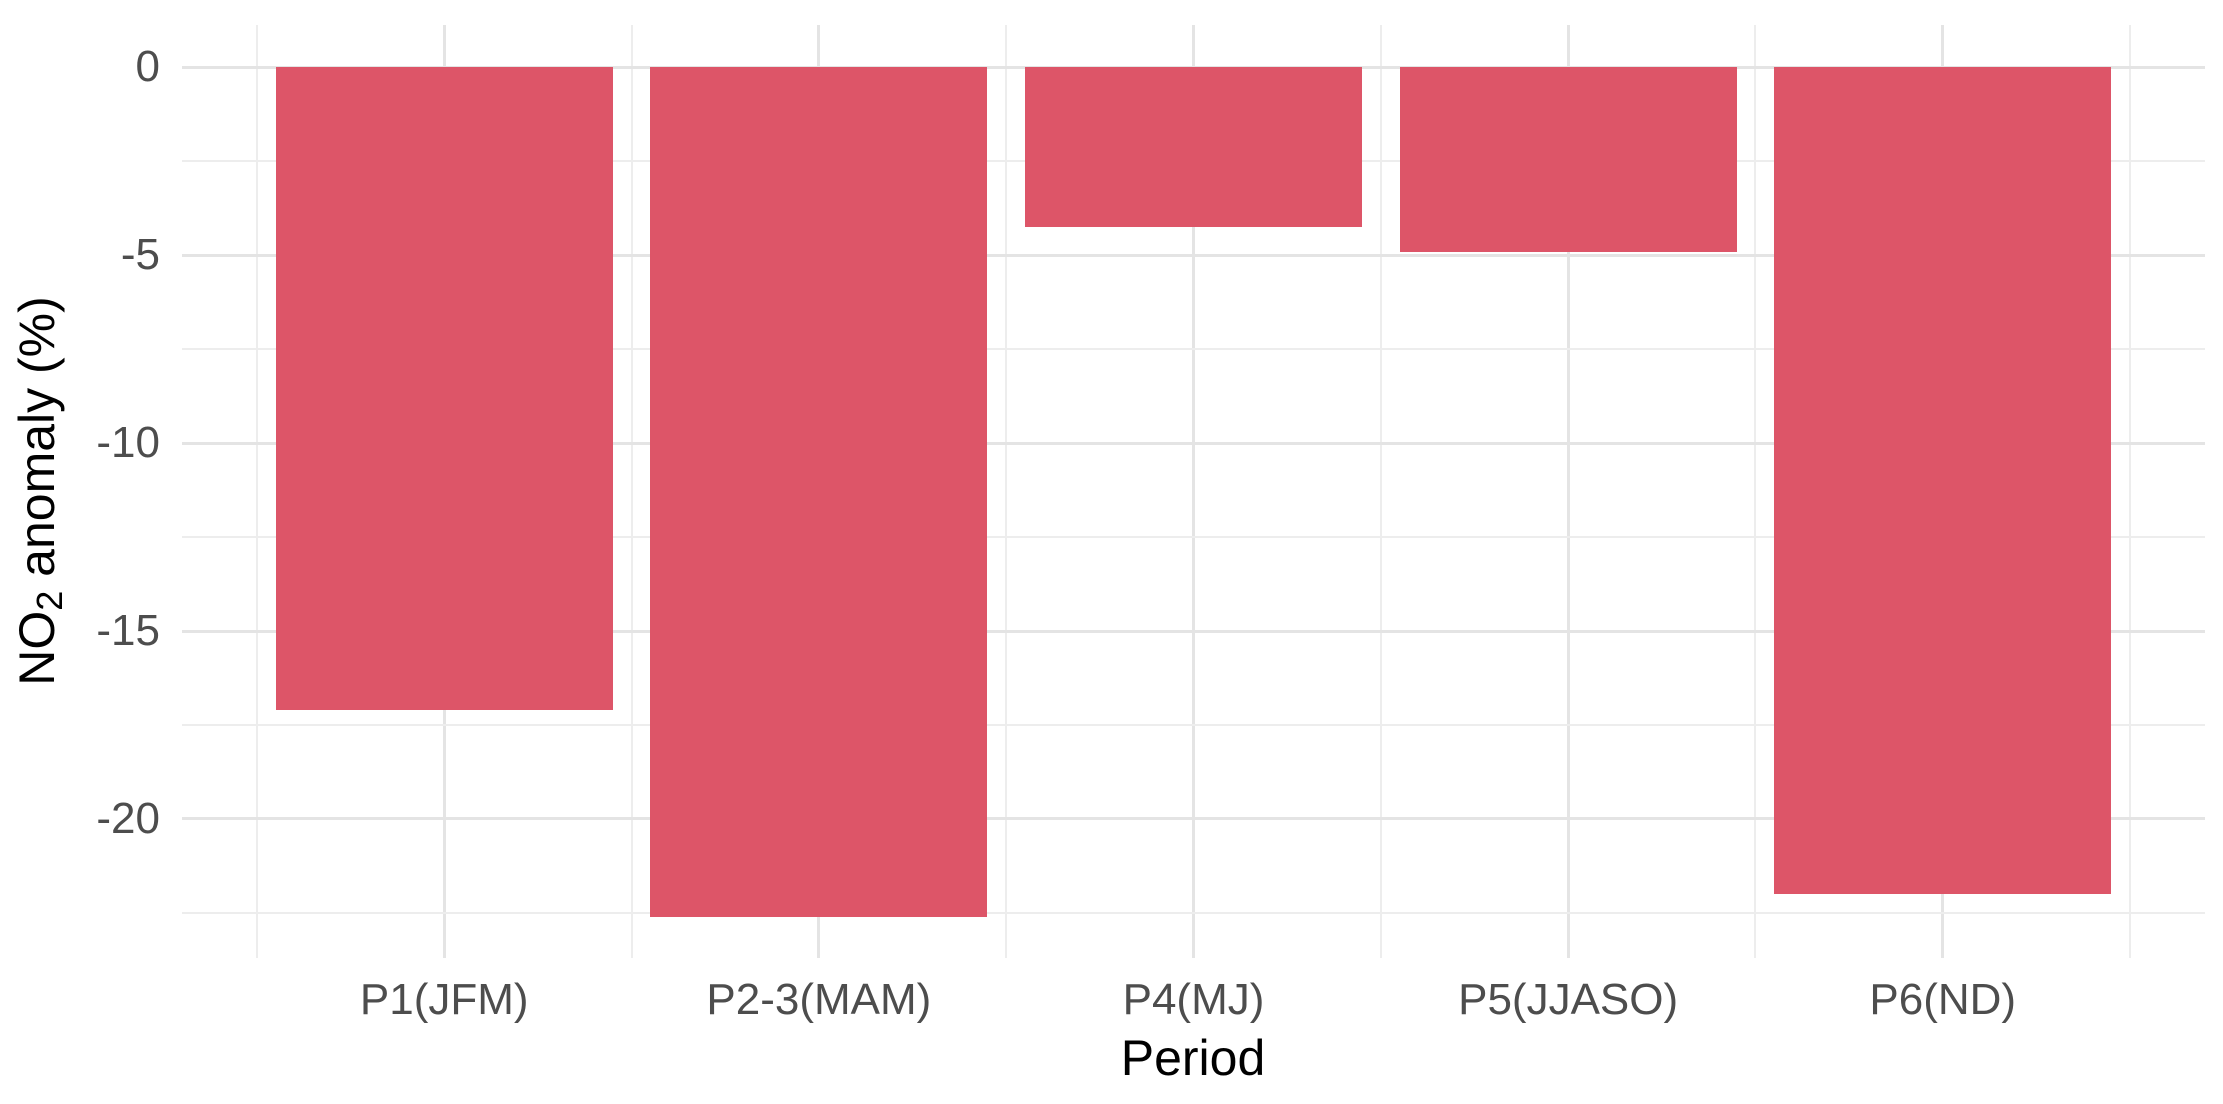 Image resolution: width=2223 pixels, height=1104 pixels. Describe the element at coordinates (444, 999) in the screenshot. I see `x-tick-label-p1jfm: P1(JFM)` at that location.